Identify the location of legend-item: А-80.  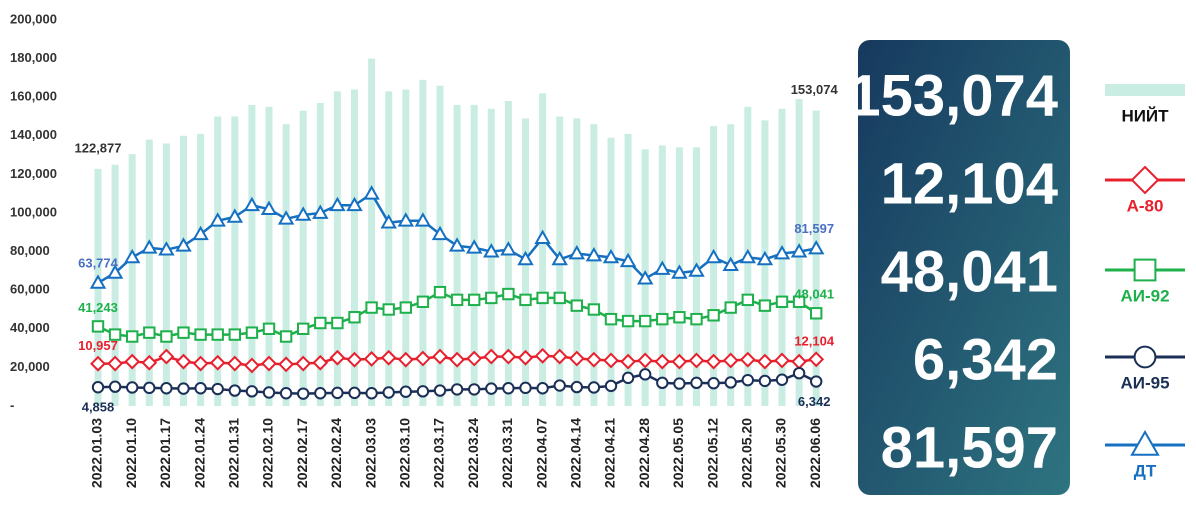
(1145, 190).